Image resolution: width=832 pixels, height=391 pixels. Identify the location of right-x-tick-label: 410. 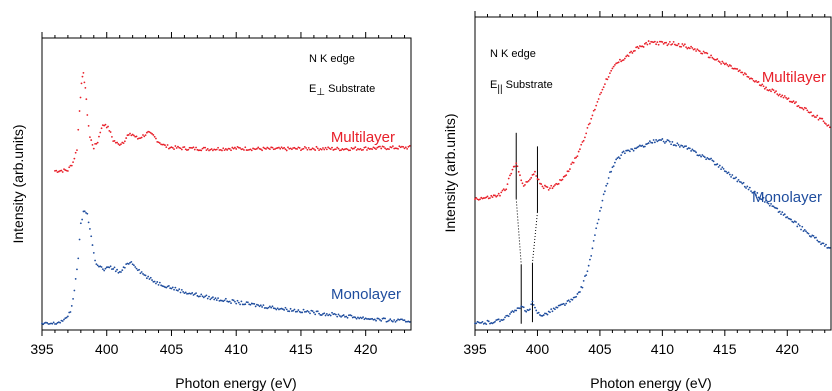
(663, 349).